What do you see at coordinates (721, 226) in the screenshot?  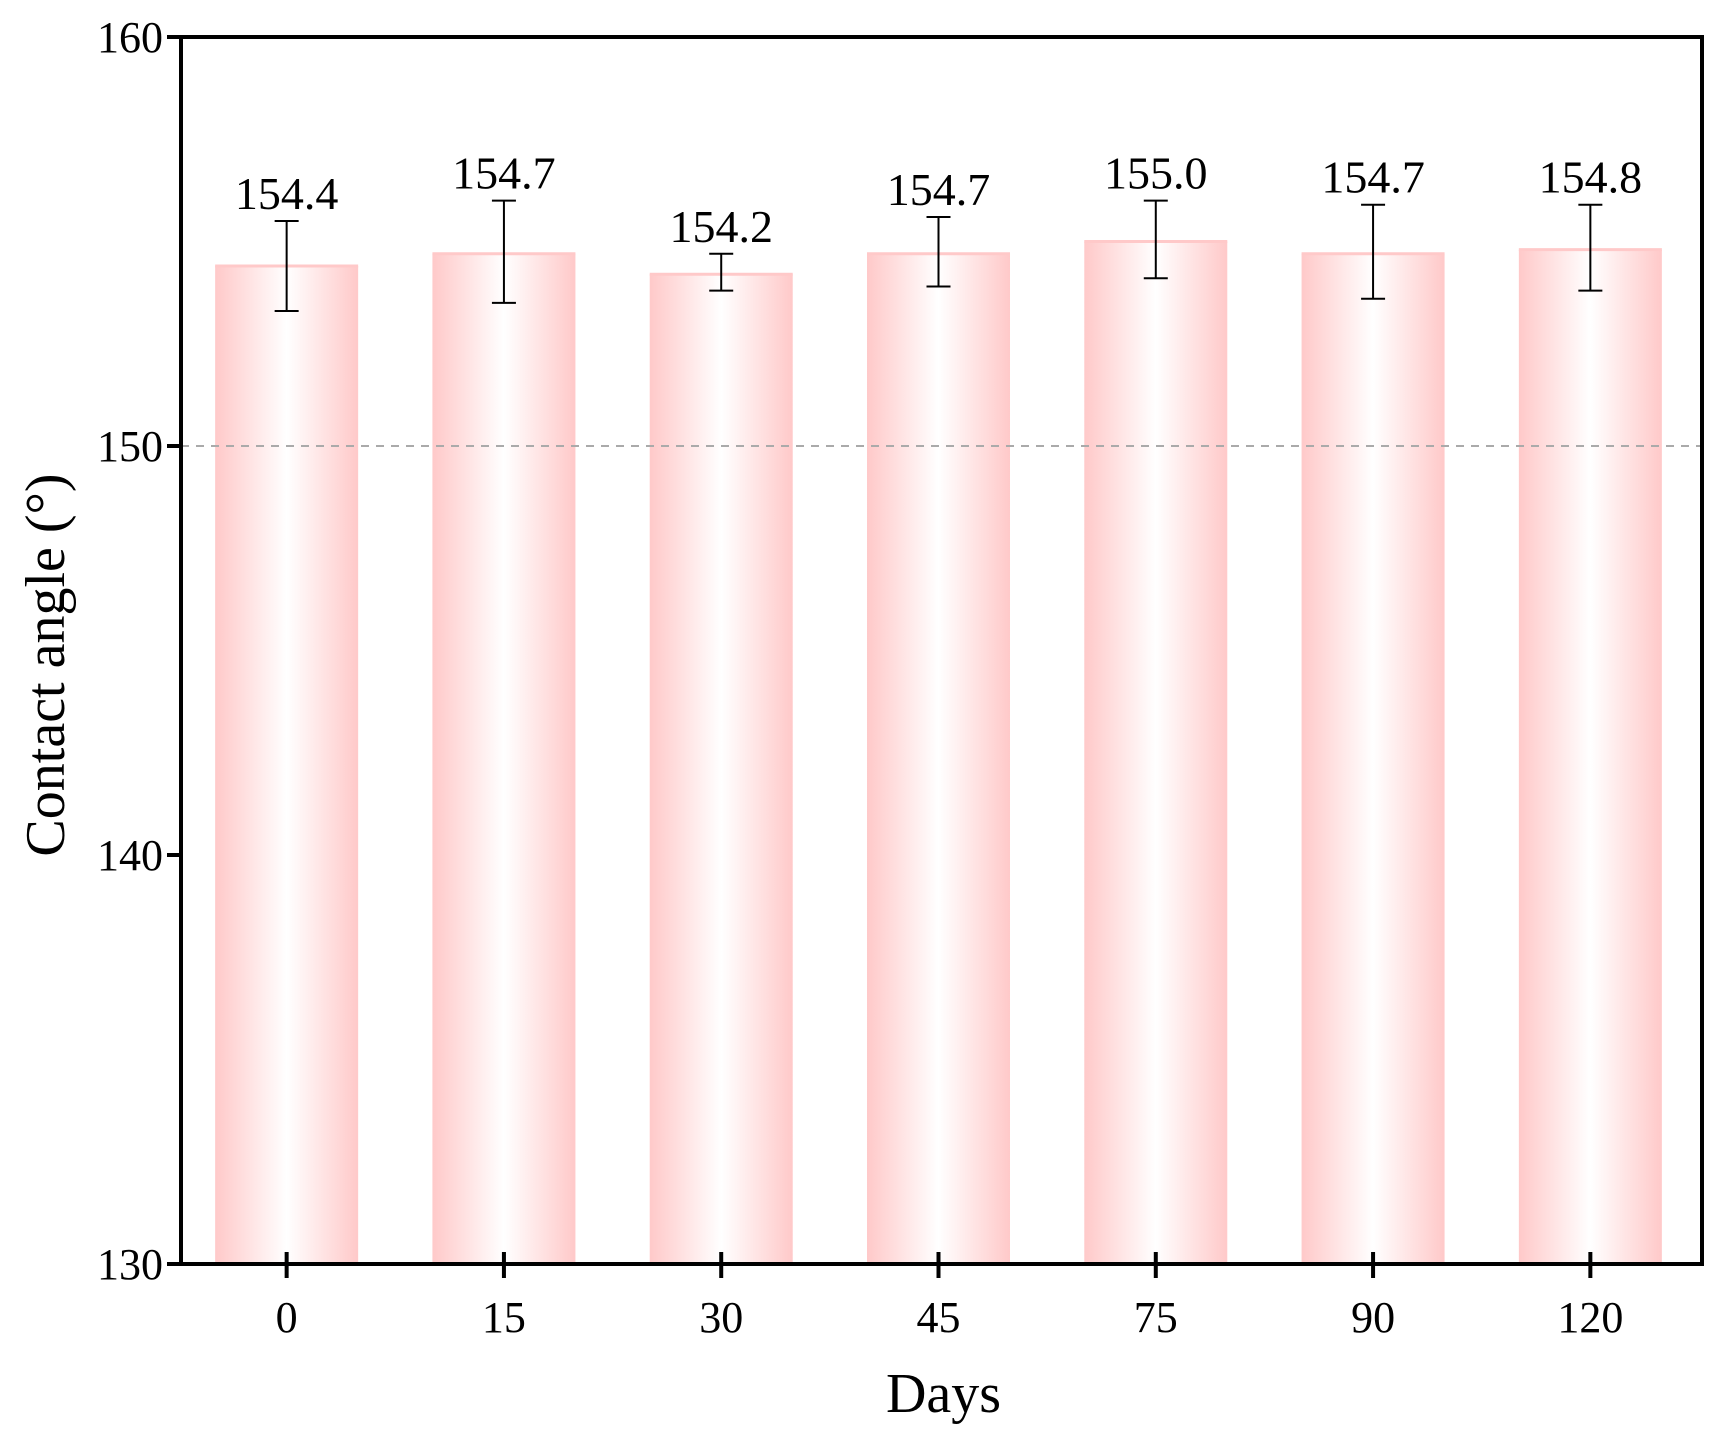 I see `data-label-30: 154.2` at bounding box center [721, 226].